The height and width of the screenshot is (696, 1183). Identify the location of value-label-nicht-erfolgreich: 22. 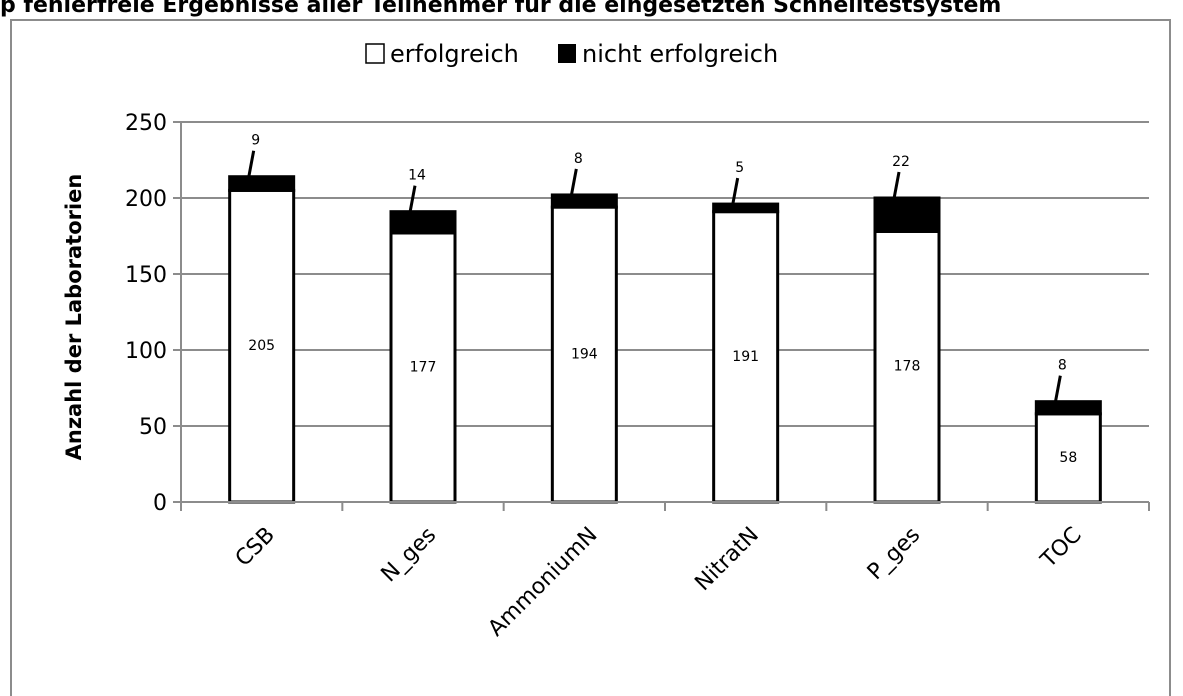
(901, 162).